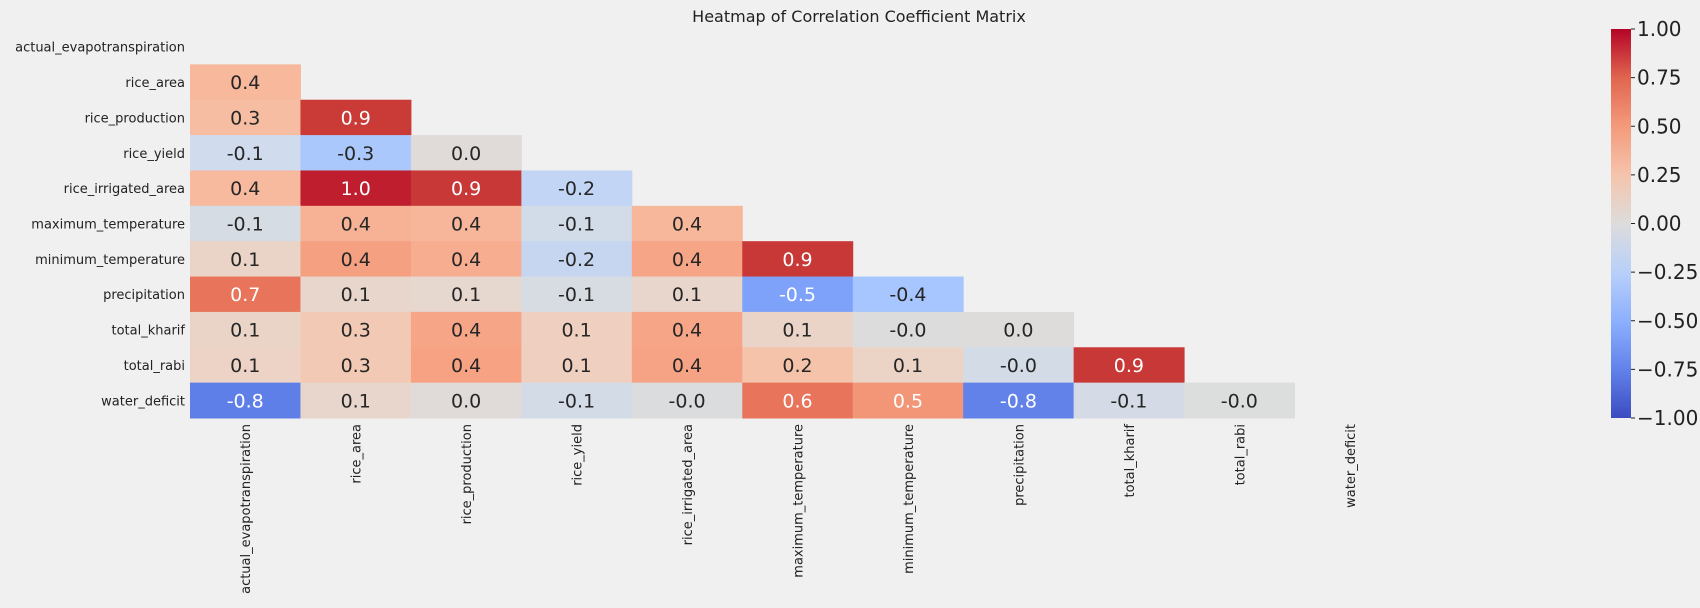 The image size is (1700, 608). I want to click on heatmap-cell-label-3-2: 0.0, so click(466, 154).